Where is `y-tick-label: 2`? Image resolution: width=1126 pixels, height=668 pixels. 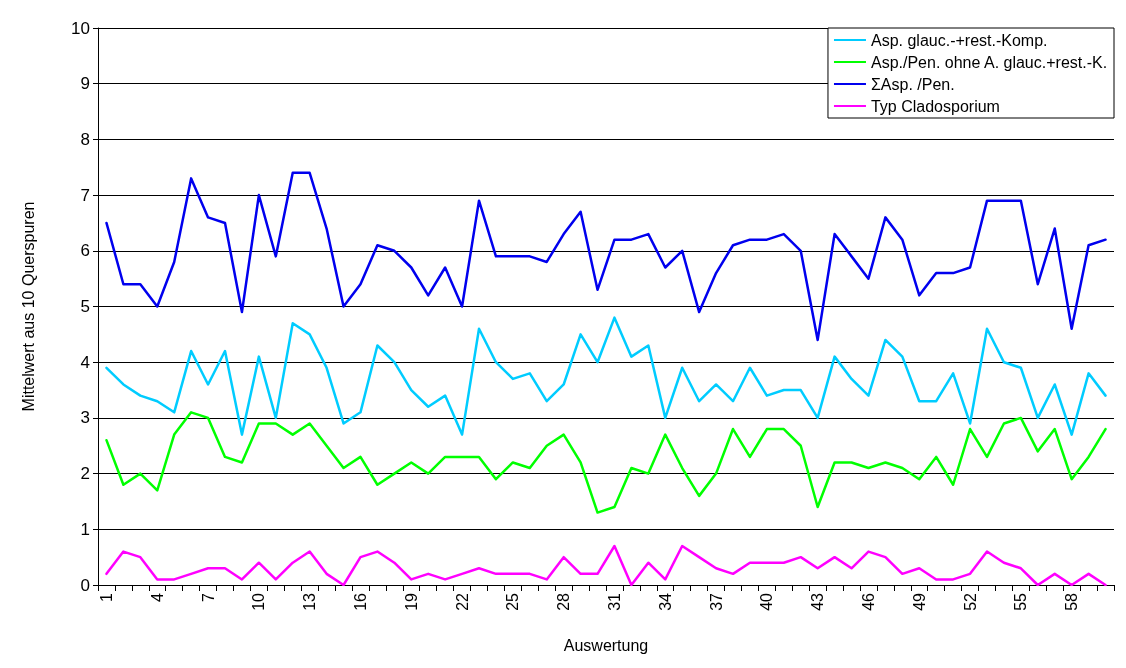
y-tick-label: 2 is located at coordinates (85, 474).